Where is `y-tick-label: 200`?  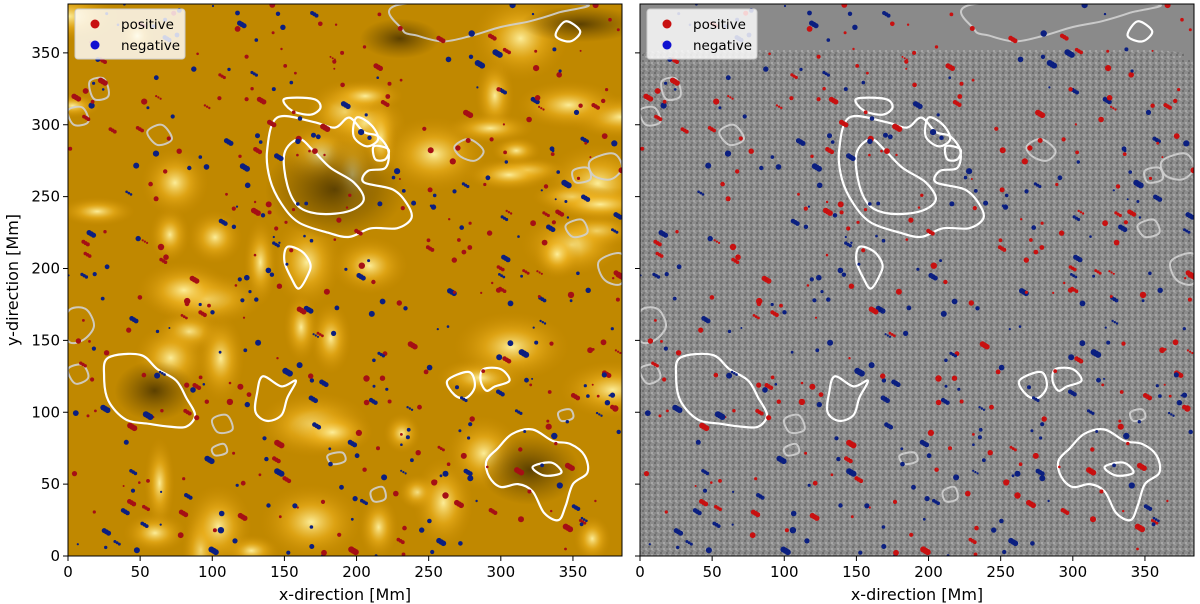
y-tick-label: 200 is located at coordinates (45, 269).